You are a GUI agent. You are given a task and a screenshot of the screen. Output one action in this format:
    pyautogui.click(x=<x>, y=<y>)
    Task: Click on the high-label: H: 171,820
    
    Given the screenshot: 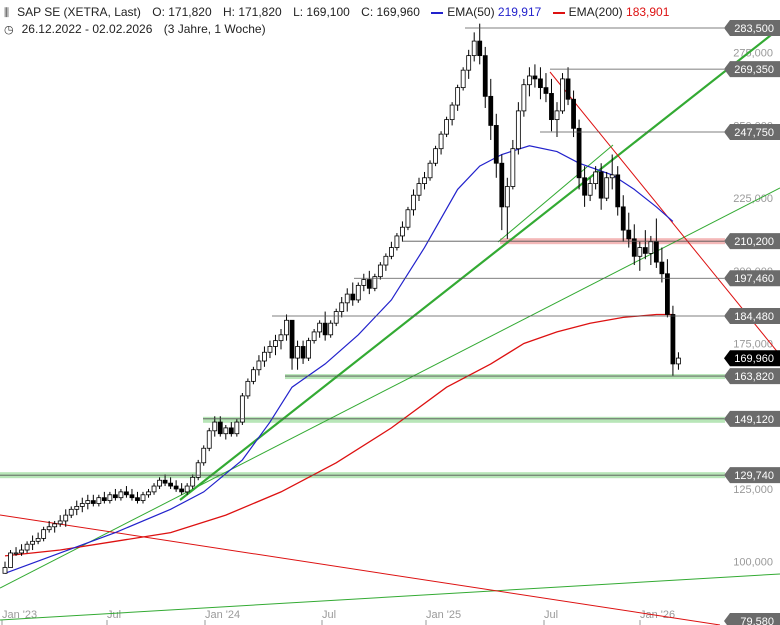 What is the action you would take?
    pyautogui.click(x=252, y=12)
    